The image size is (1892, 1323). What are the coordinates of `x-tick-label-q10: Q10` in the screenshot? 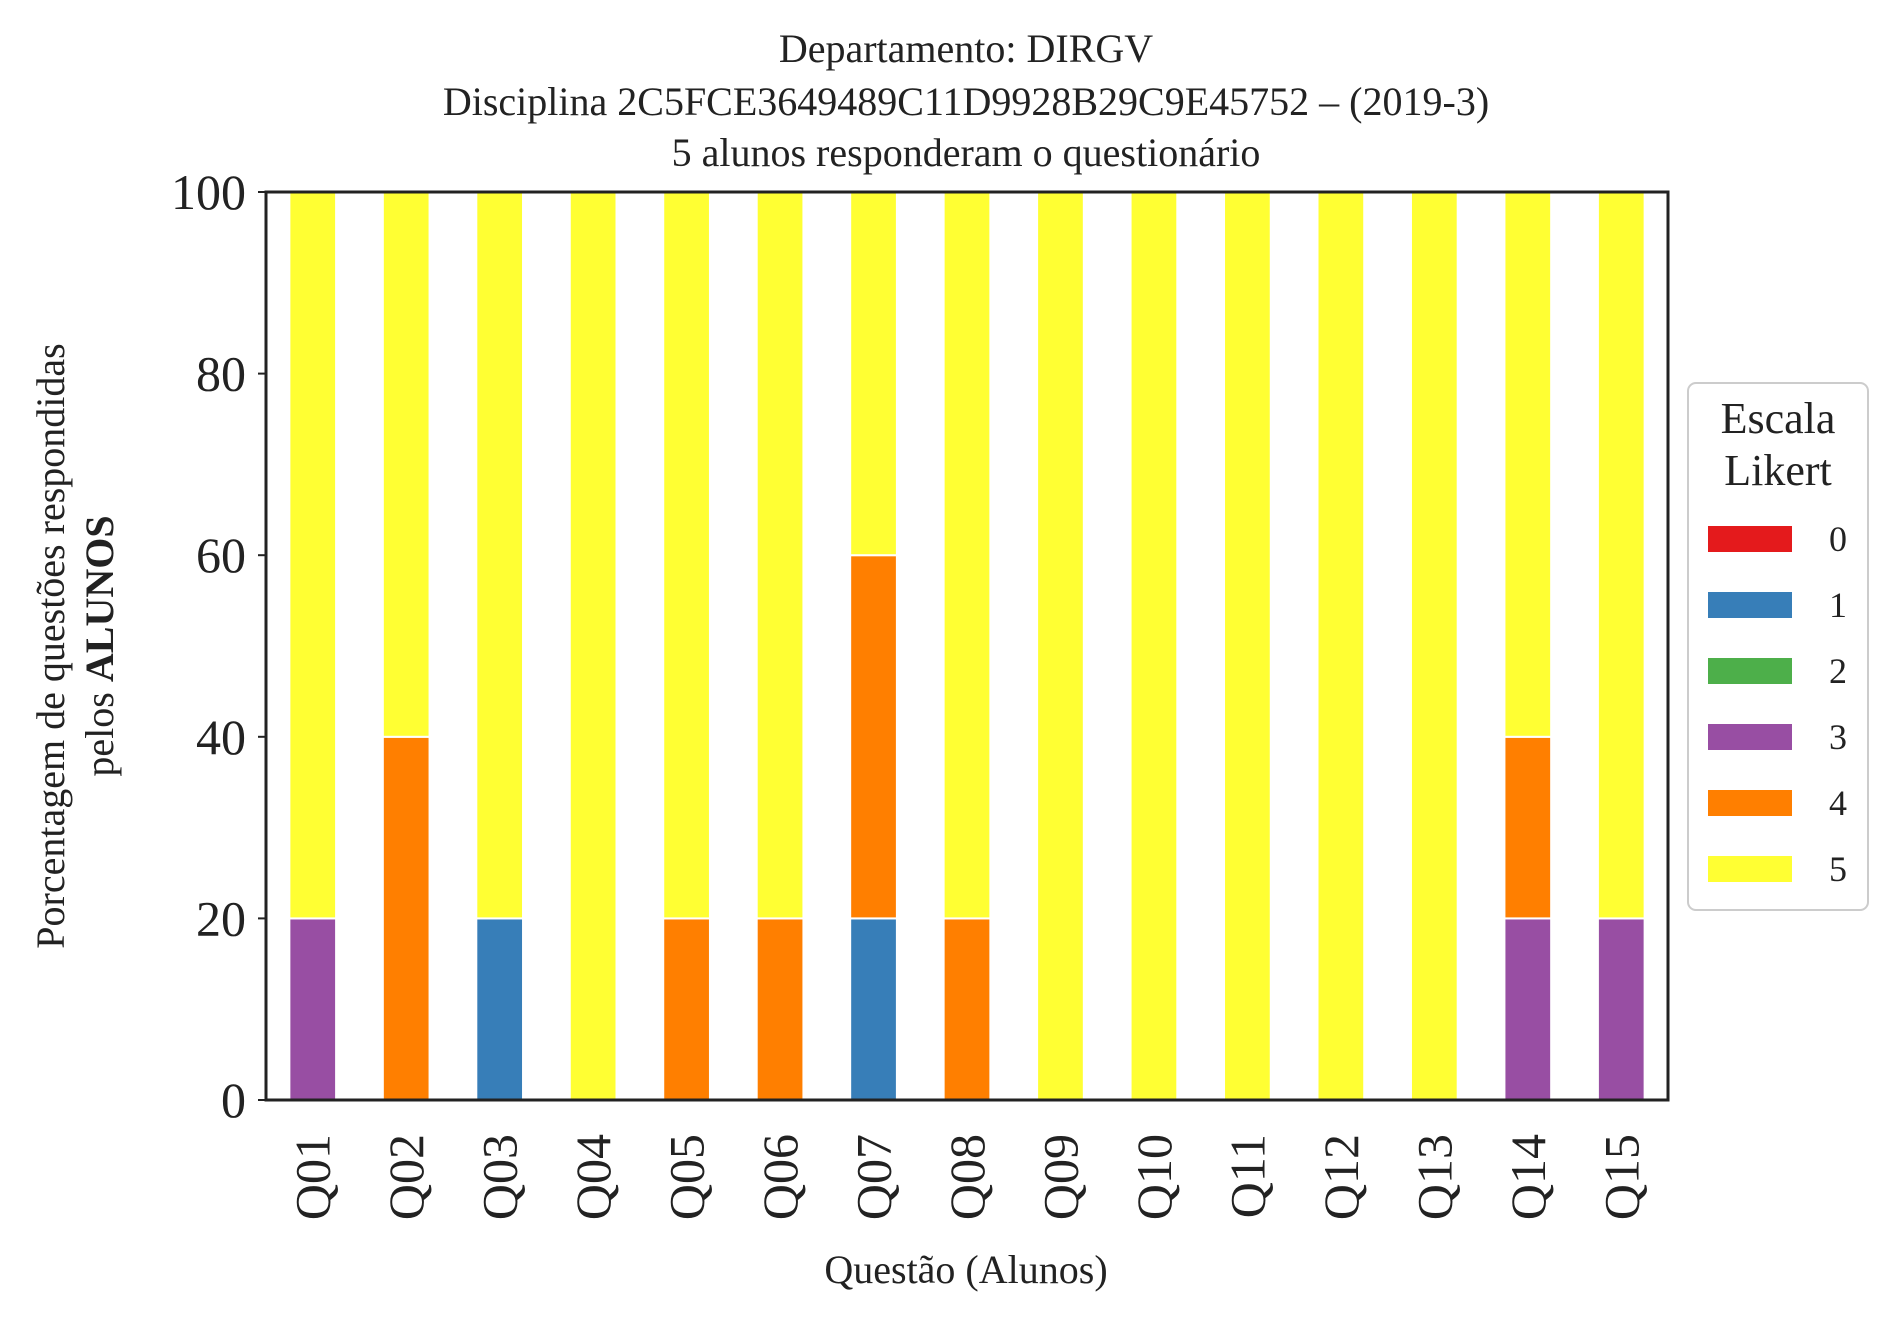 It's located at (1154, 1177).